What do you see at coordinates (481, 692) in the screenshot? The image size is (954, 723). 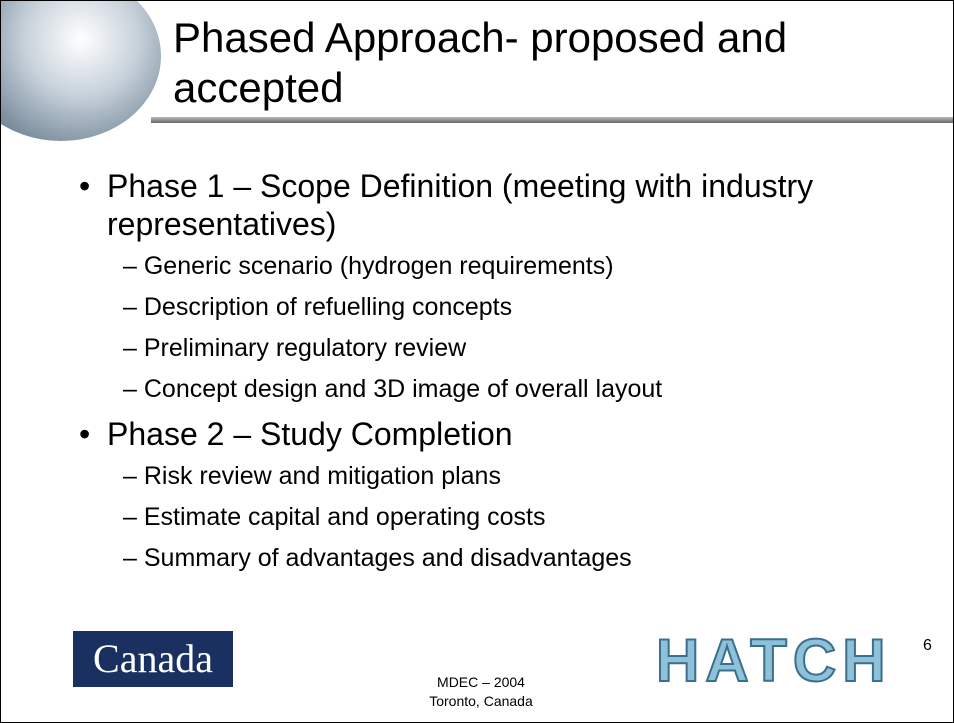 I see `footer-text: MDEC – 2004 Toronto, Canada` at bounding box center [481, 692].